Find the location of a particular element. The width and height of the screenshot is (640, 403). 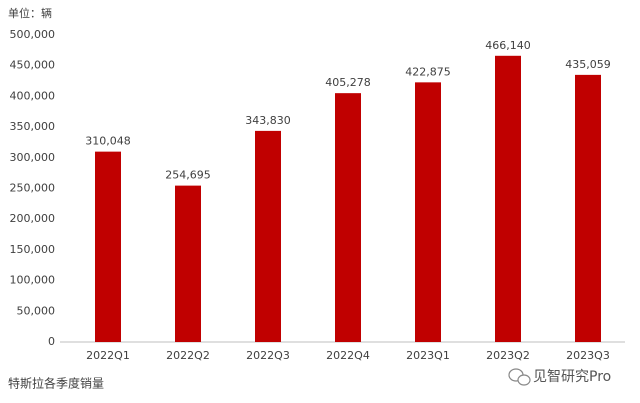

y-tick-label: 350,000 is located at coordinates (33, 126).